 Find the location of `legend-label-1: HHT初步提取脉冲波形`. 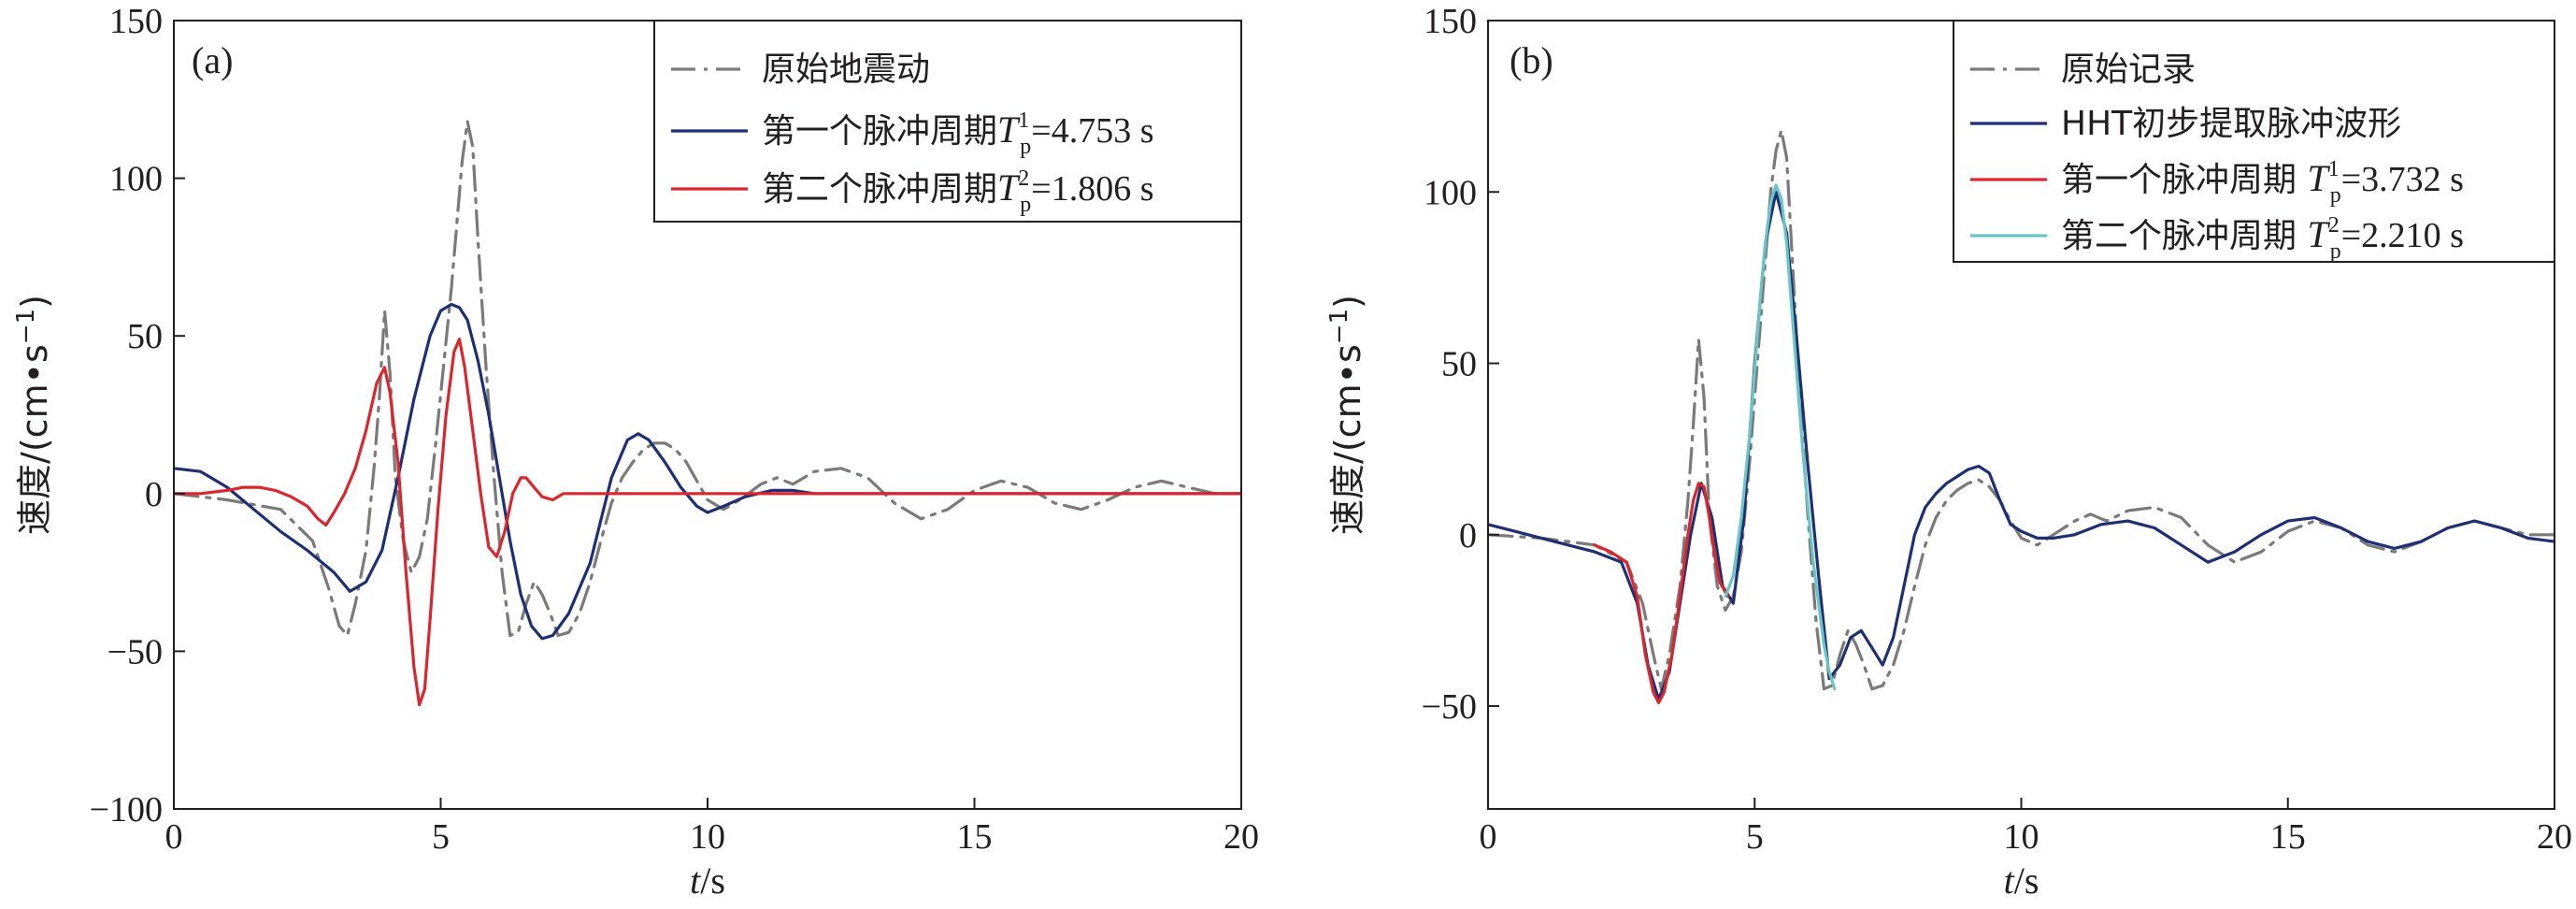

legend-label-1: HHT初步提取脉冲波形 is located at coordinates (2231, 124).